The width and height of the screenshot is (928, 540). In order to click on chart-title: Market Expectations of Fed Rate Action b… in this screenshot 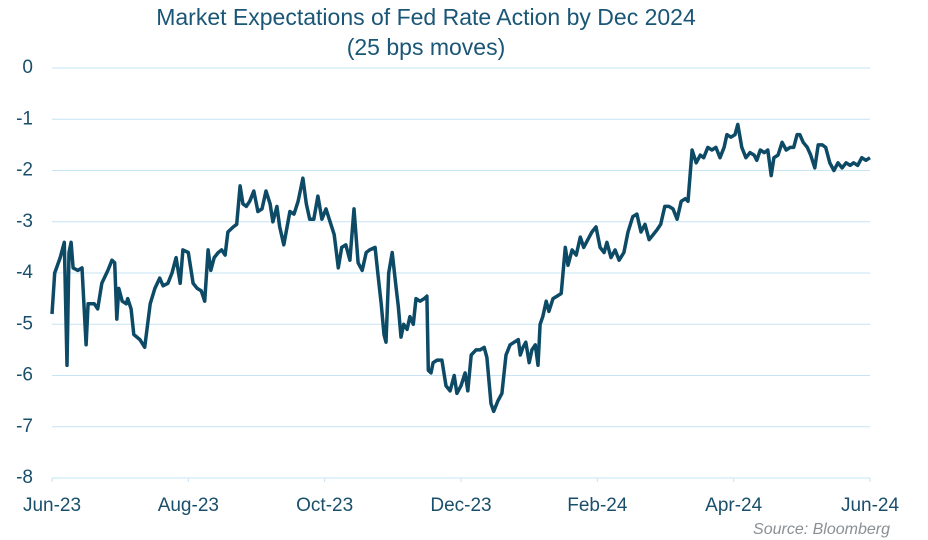, I will do `click(426, 17)`.